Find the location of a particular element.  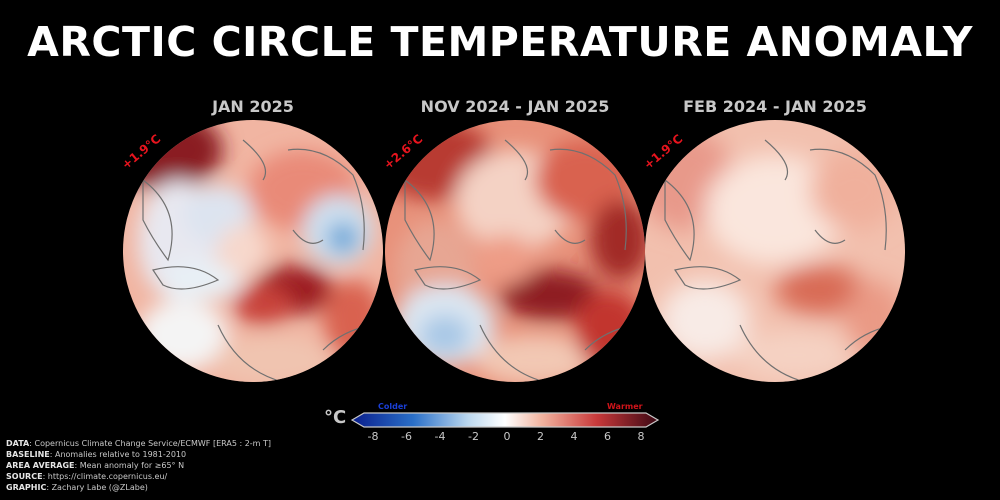

panel-2-globe-map is located at coordinates (515, 251).